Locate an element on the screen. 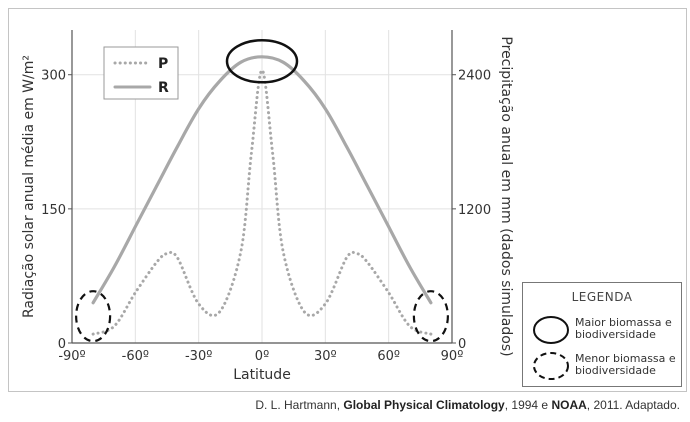 Image resolution: width=690 pixels, height=422 pixels. chart-legend-box is located at coordinates (141, 73).